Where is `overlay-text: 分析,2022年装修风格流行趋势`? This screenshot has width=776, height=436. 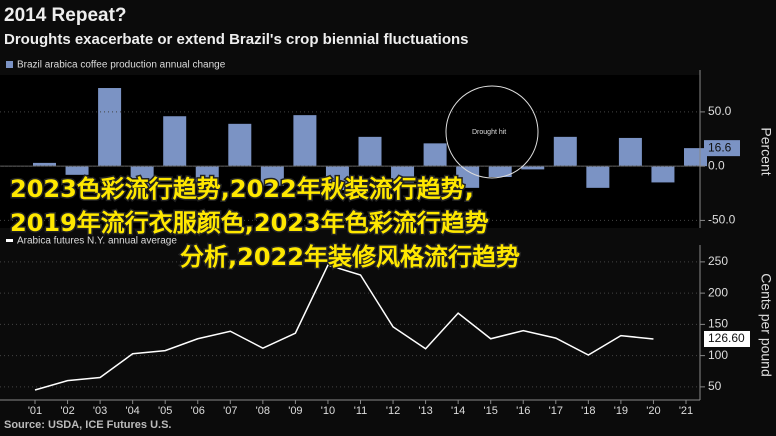 overlay-text: 分析,2022年装修风格流行趋势 is located at coordinates (350, 257).